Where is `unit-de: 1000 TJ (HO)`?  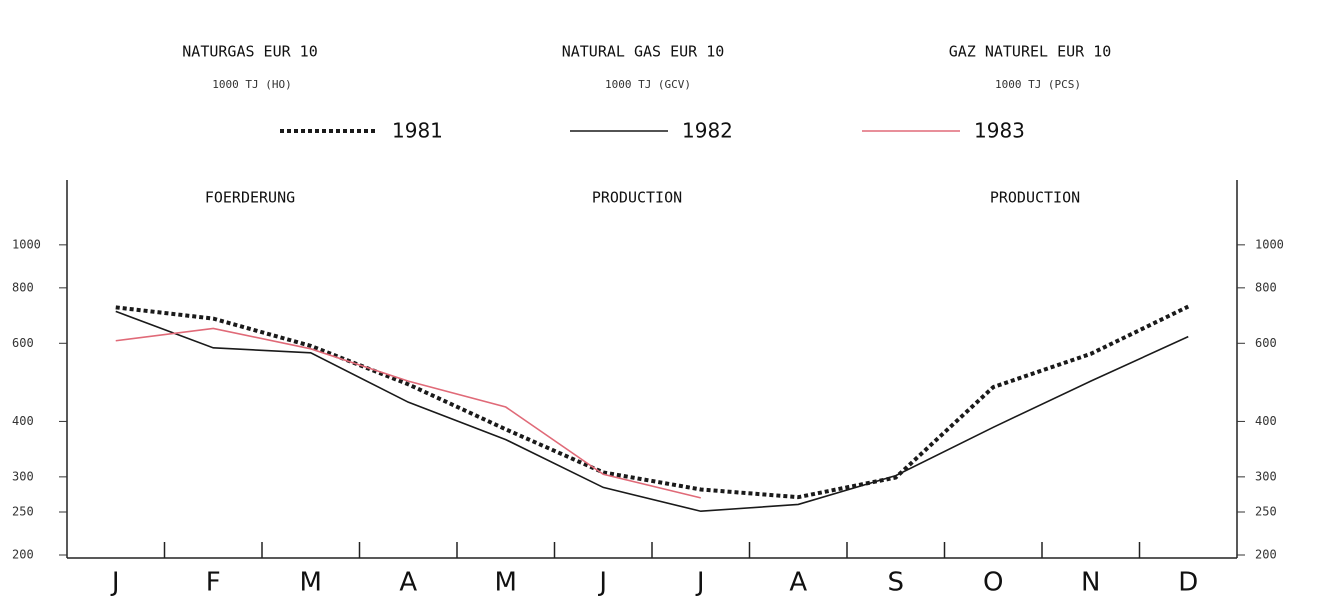
unit-de: 1000 TJ (HO) is located at coordinates (251, 84).